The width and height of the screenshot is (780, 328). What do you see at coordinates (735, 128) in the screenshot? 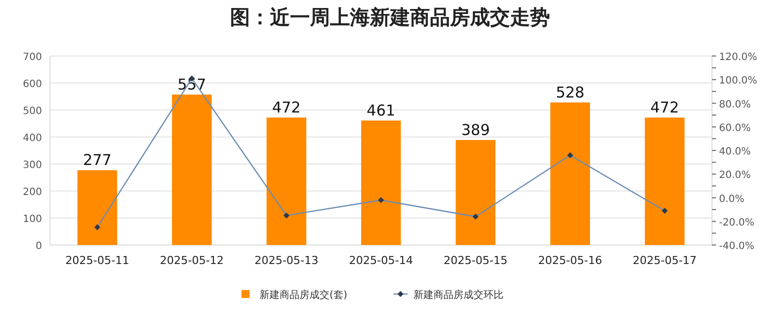
I see `y2-tick-label: 60.0%` at bounding box center [735, 128].